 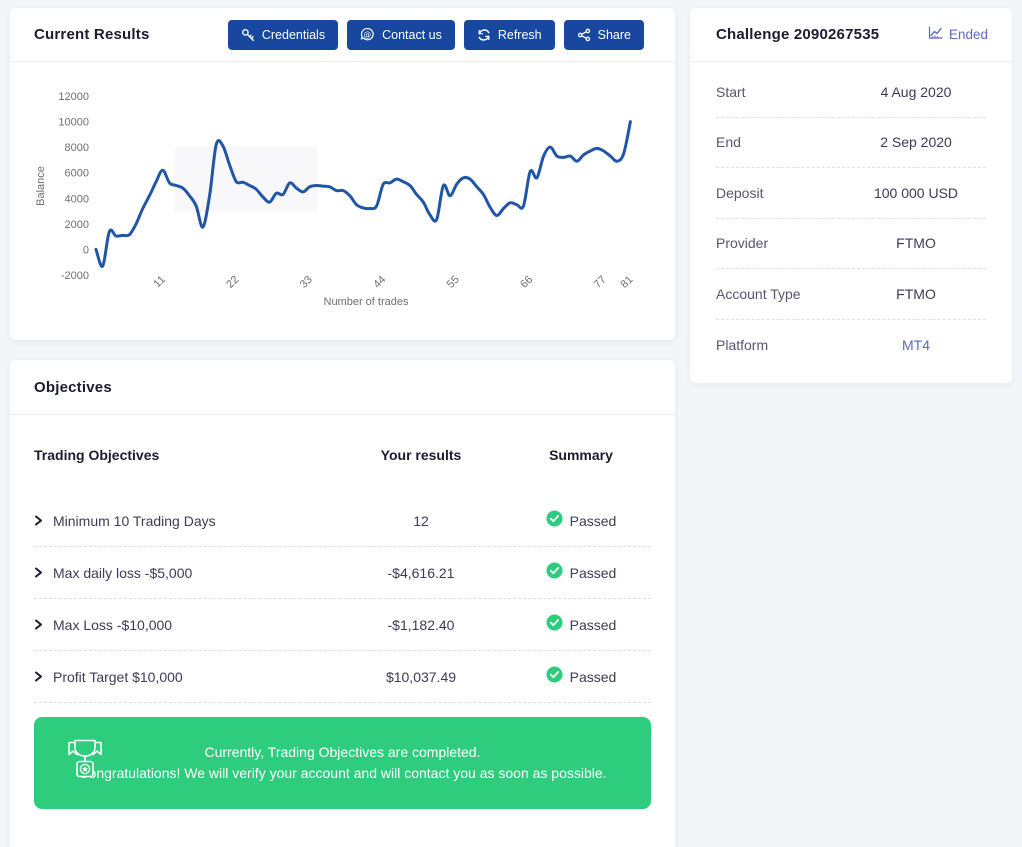 I want to click on objectives-header: Objectives, so click(x=342, y=387).